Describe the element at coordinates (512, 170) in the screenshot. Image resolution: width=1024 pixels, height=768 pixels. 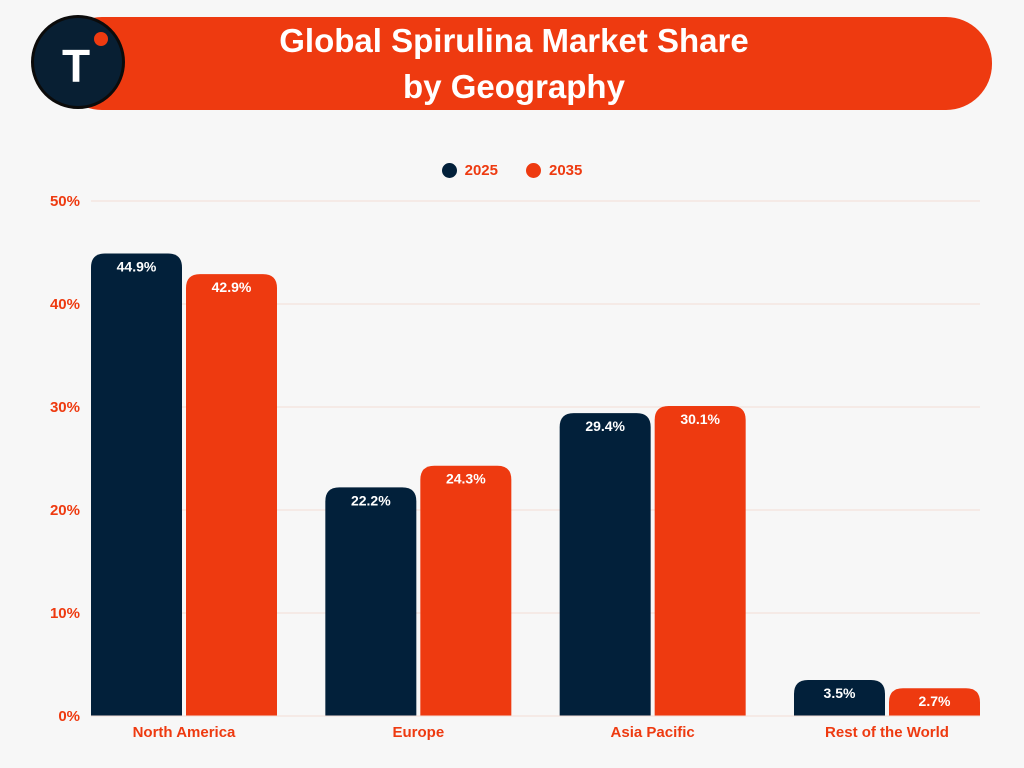
I see `chart-legend: 2025 2035` at that location.